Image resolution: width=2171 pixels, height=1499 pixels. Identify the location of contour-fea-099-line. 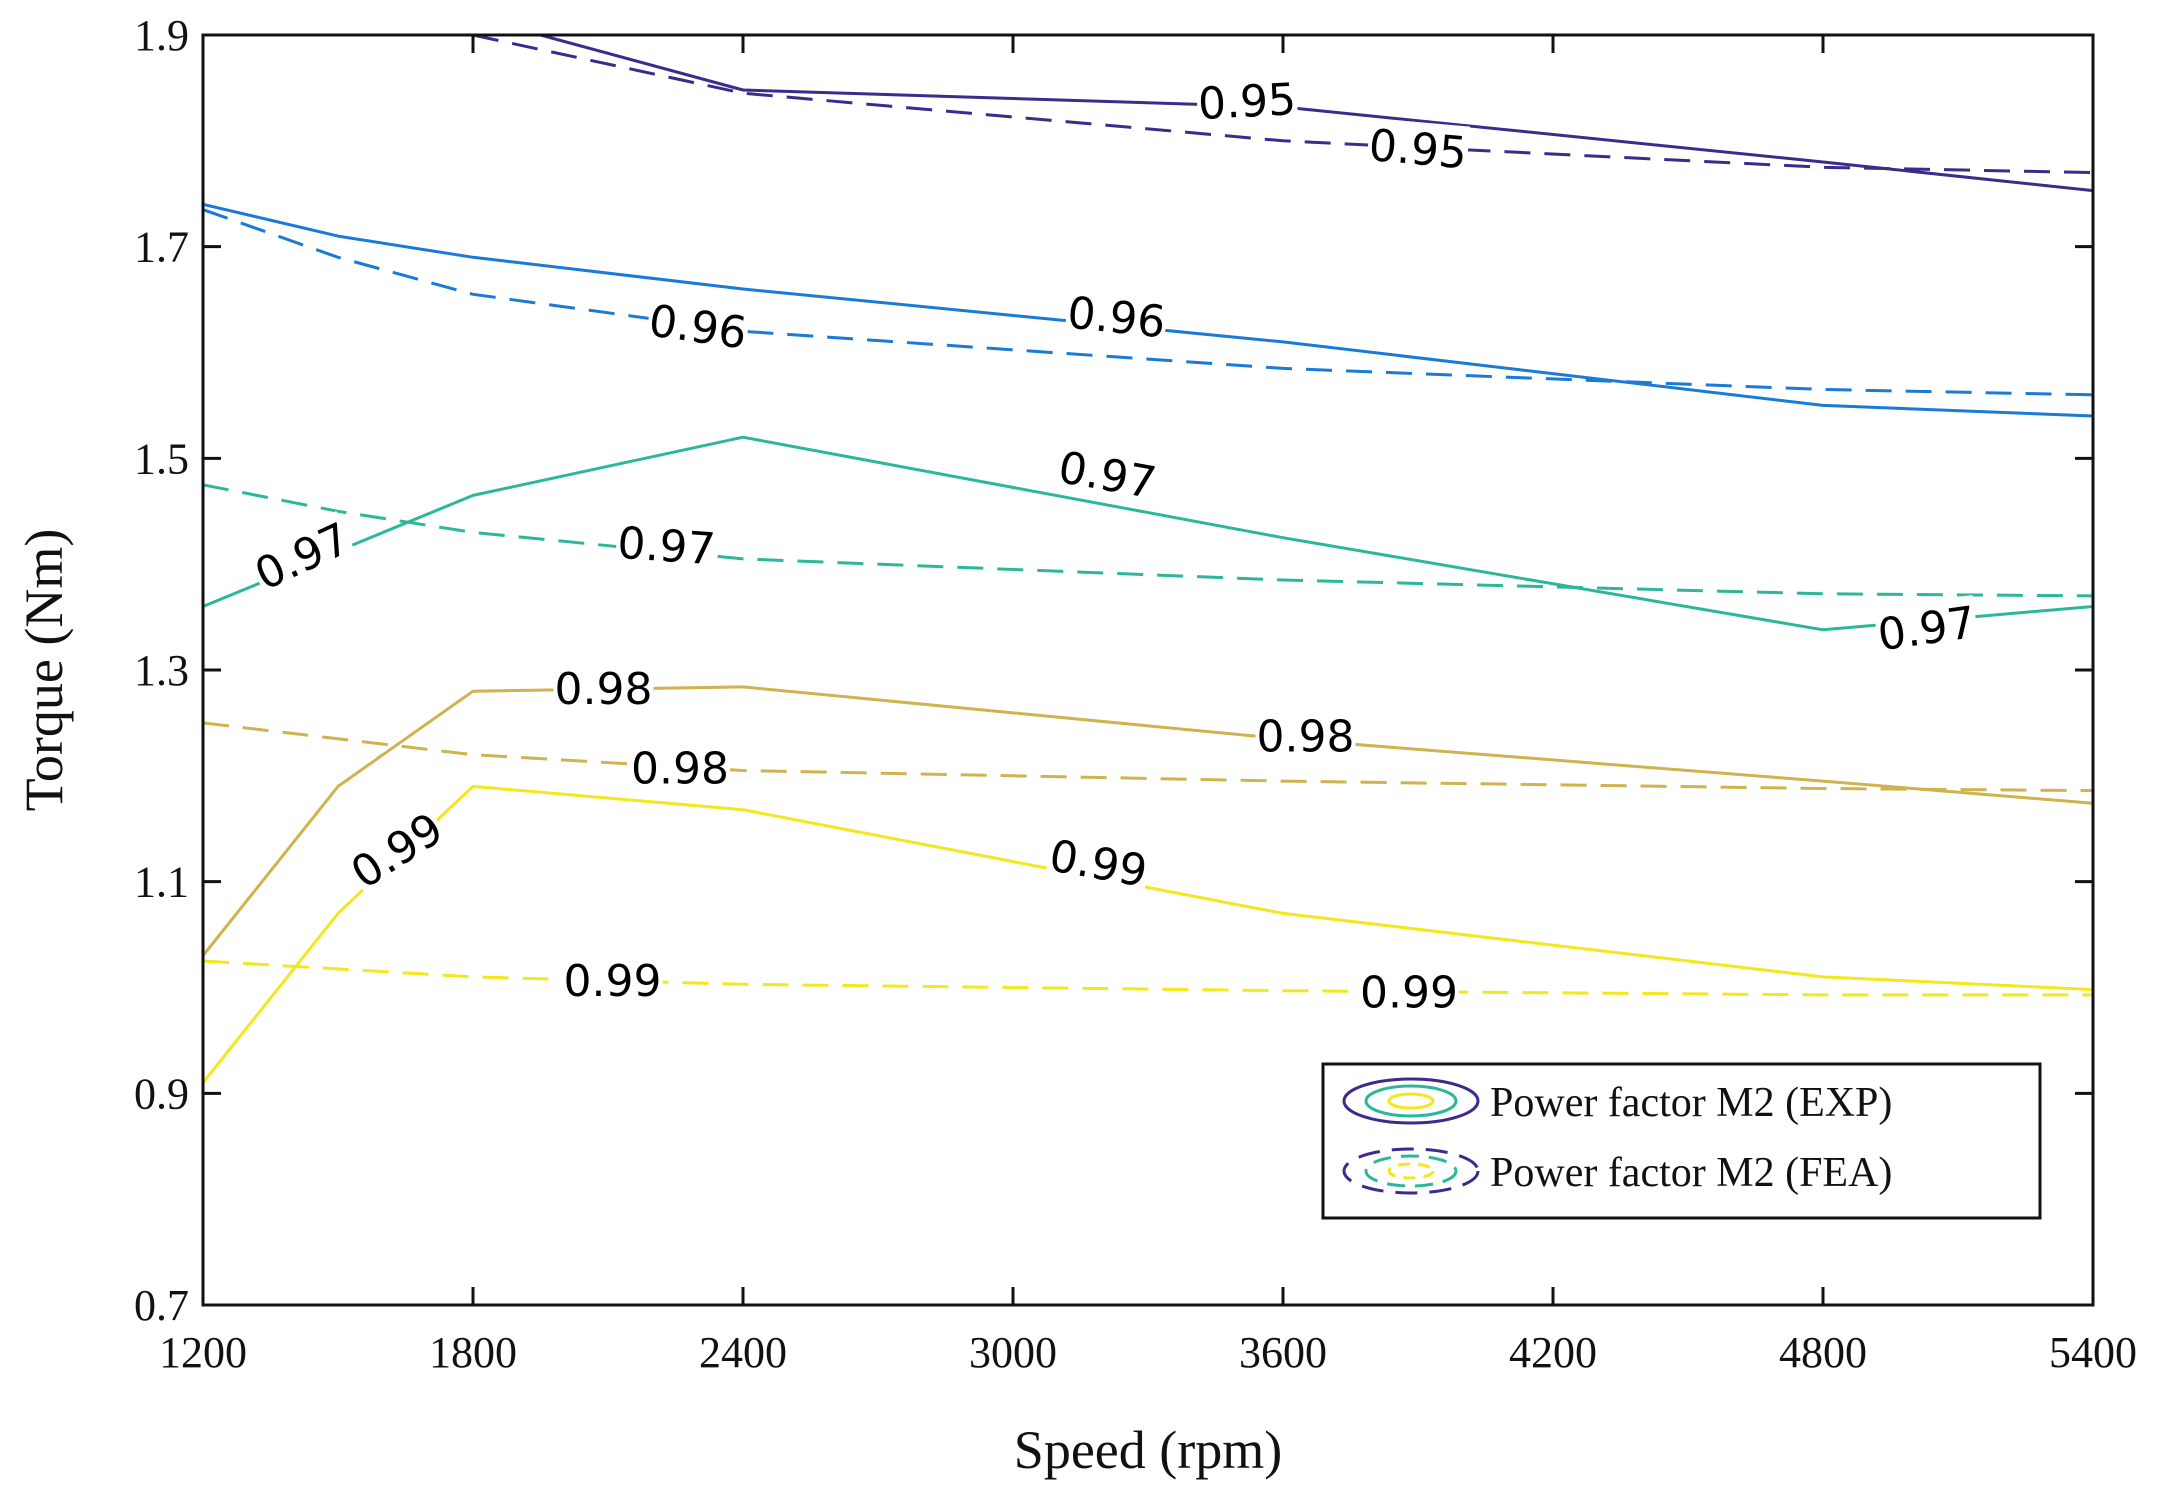
(1148, 978).